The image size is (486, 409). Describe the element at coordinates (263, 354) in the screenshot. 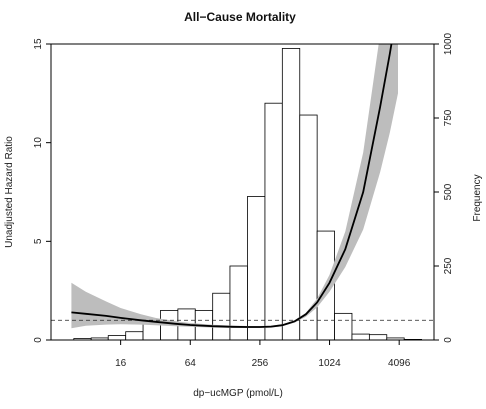

I see `x-axis: 16 64 256 1024 4096` at that location.